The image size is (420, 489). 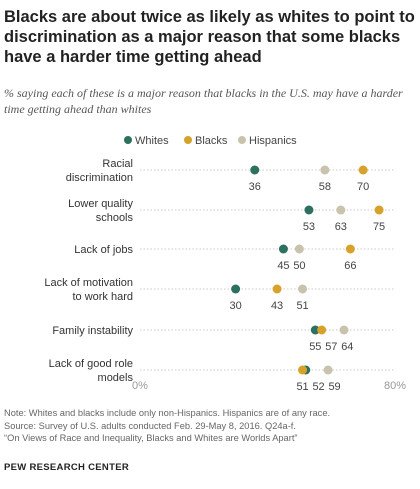 What do you see at coordinates (302, 387) in the screenshot?
I see `data-label-blacks: 51` at bounding box center [302, 387].